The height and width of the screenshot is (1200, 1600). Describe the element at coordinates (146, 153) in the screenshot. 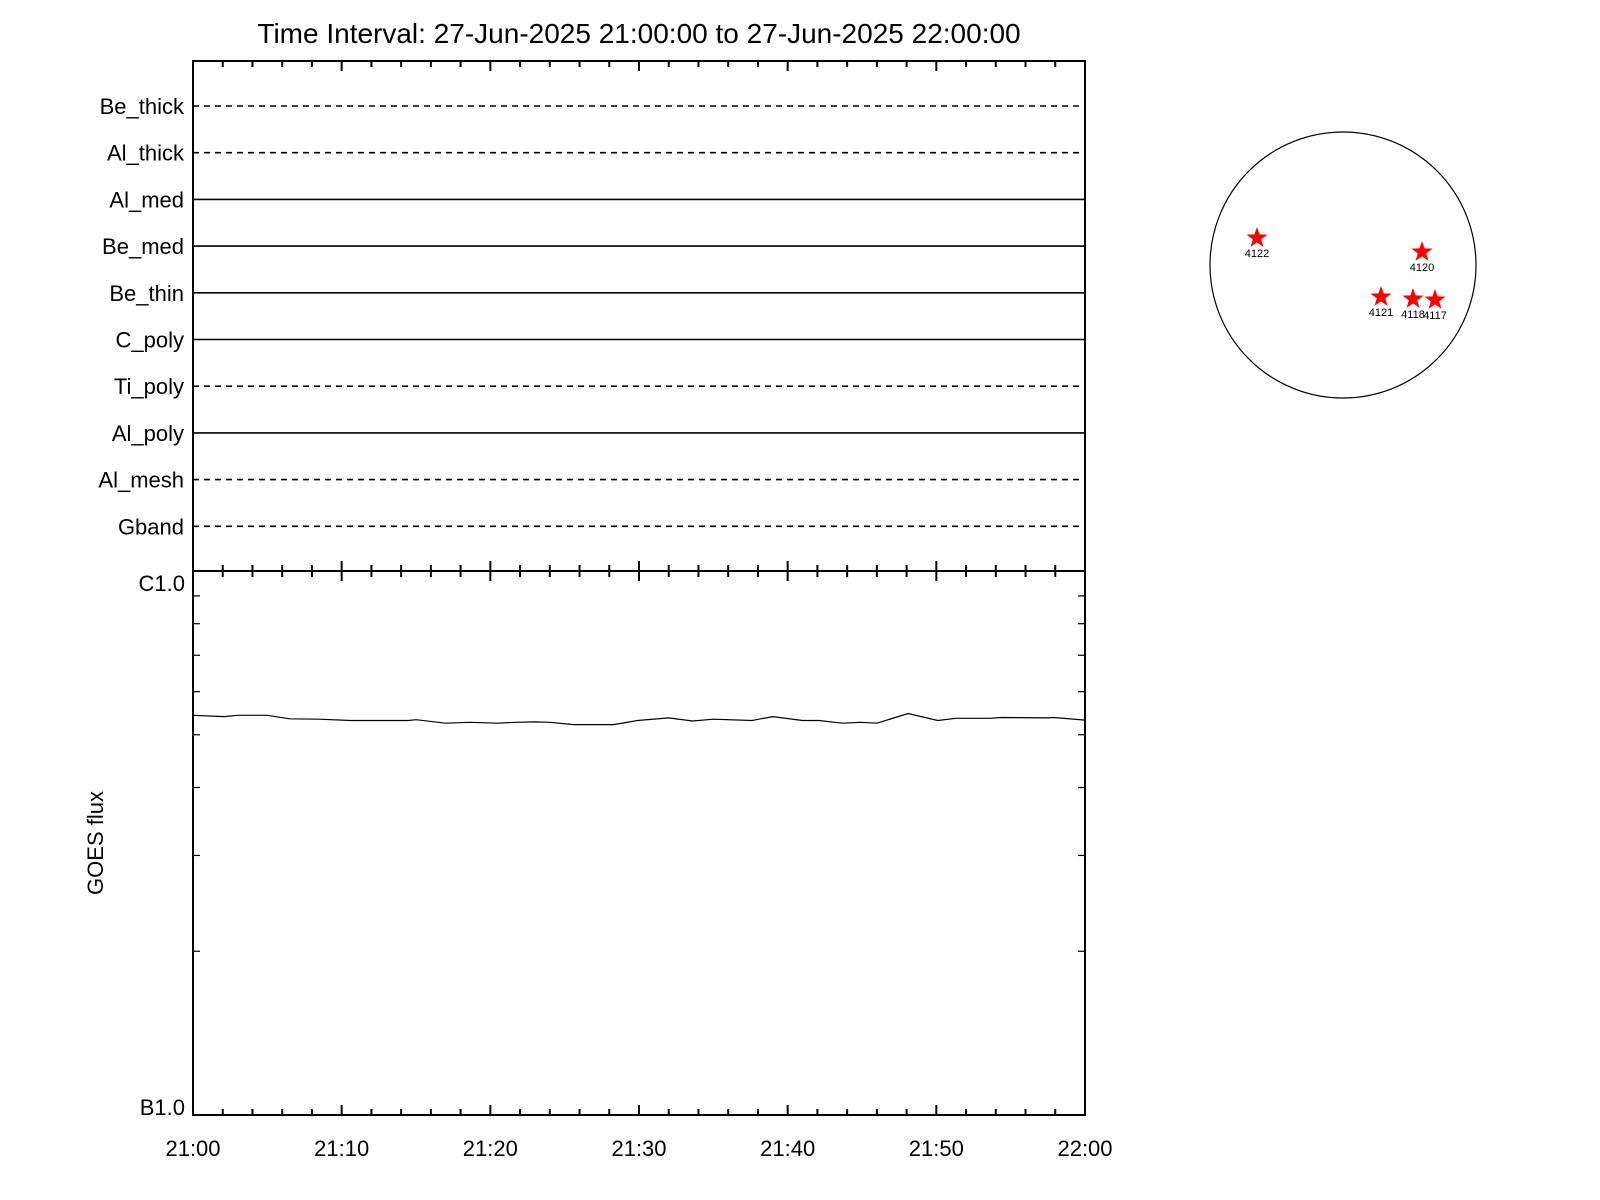

I see `channel-label: Al_thick` at that location.